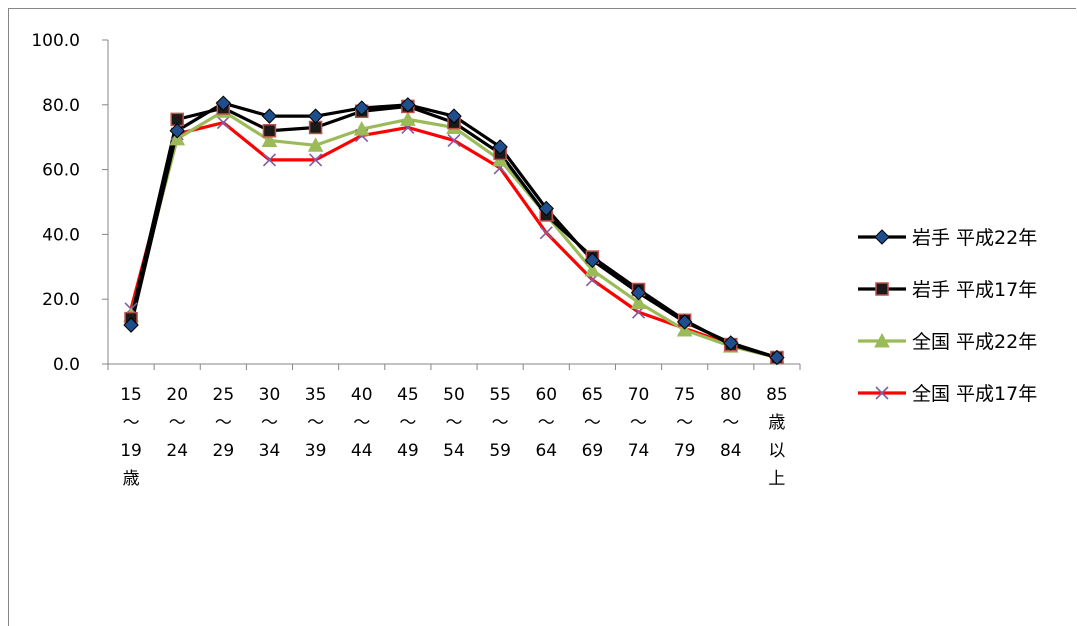  What do you see at coordinates (685, 451) in the screenshot?
I see `x-tick-label: 79` at bounding box center [685, 451].